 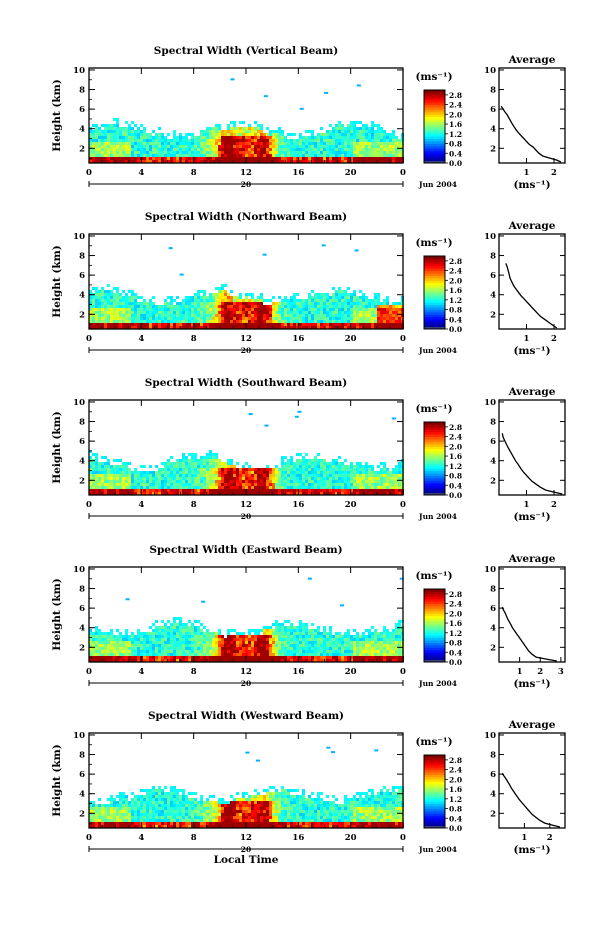 I want to click on y-tick-label: 2, so click(x=82, y=149).